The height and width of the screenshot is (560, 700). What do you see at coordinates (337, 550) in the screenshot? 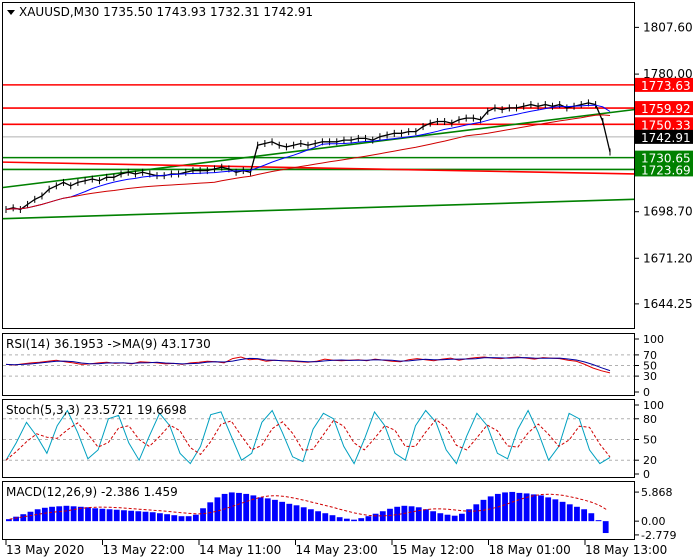
I see `time-tick-label: 14 May 23:00` at bounding box center [337, 550].